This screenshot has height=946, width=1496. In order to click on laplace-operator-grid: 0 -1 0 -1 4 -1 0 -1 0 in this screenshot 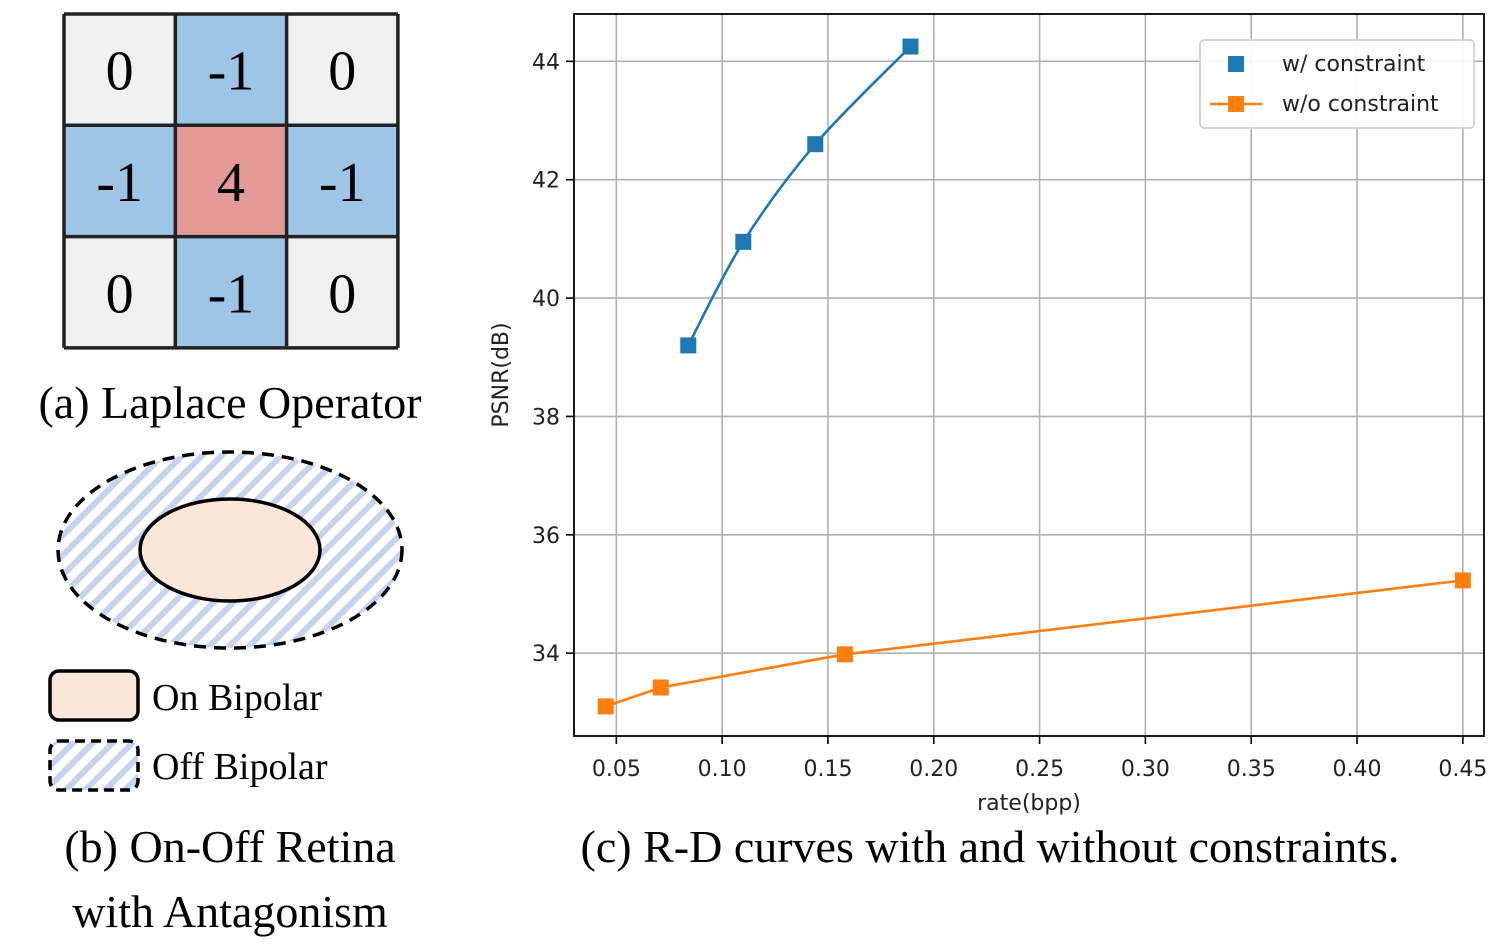, I will do `click(231, 181)`.